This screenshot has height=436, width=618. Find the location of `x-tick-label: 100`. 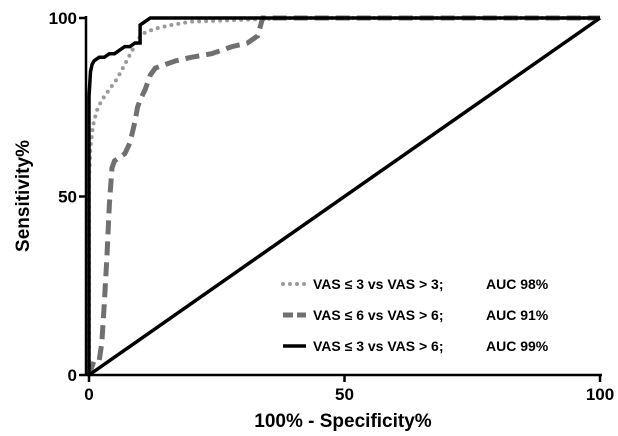

x-tick-label: 100 is located at coordinates (600, 394).